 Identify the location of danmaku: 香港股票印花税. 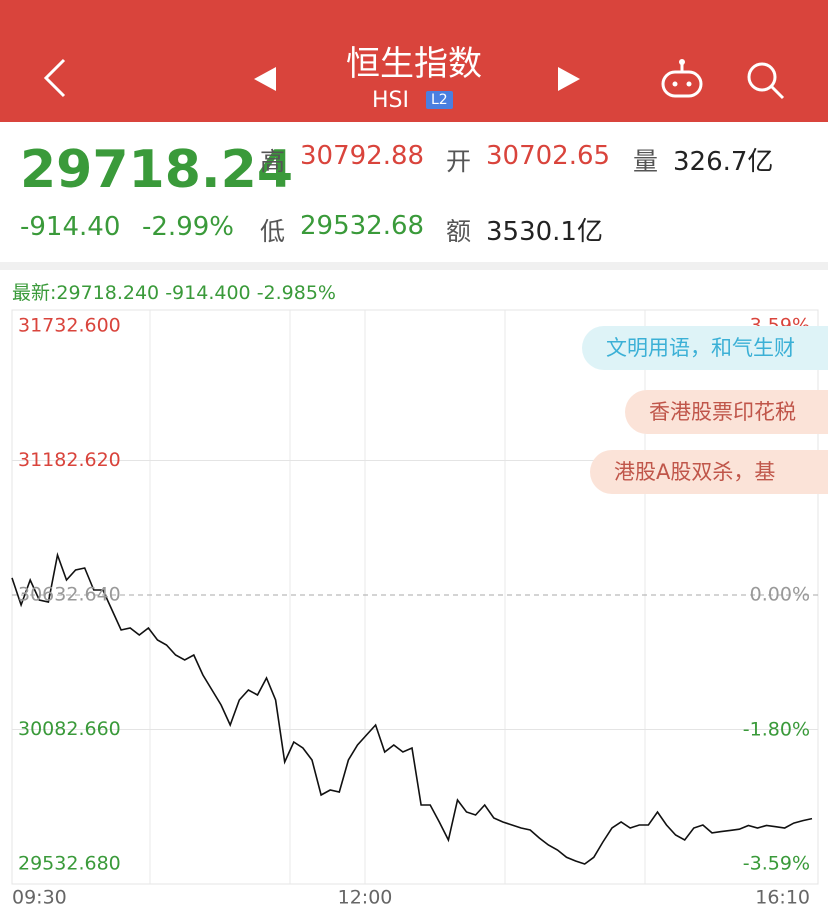
(726, 412).